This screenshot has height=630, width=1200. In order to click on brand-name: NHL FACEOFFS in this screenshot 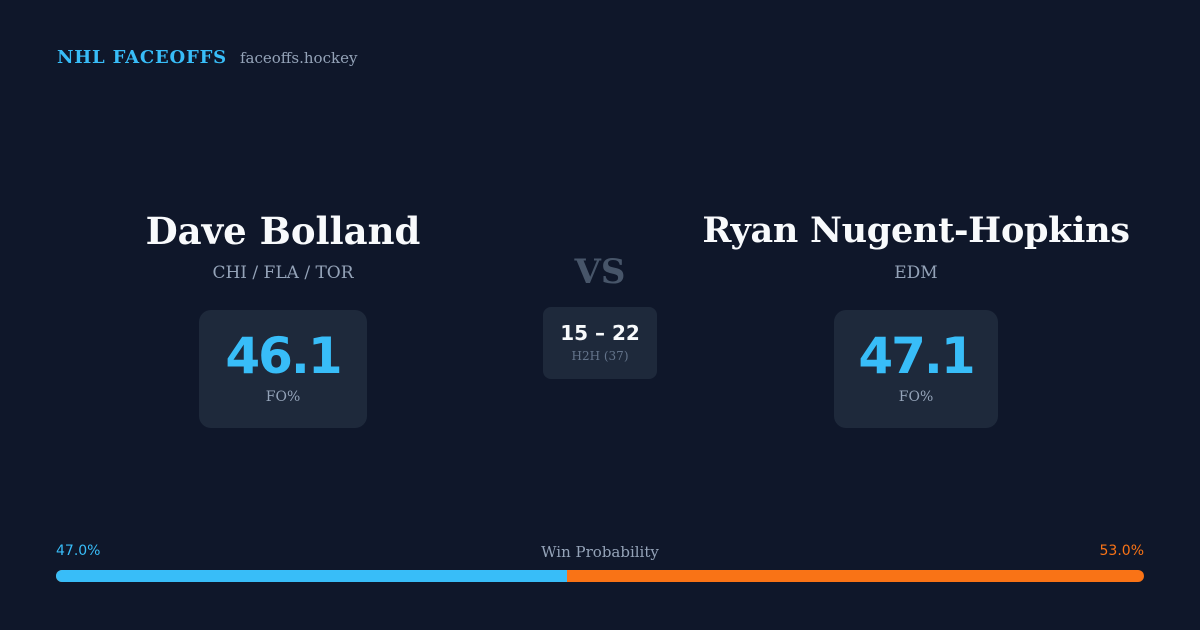, I will do `click(142, 57)`.